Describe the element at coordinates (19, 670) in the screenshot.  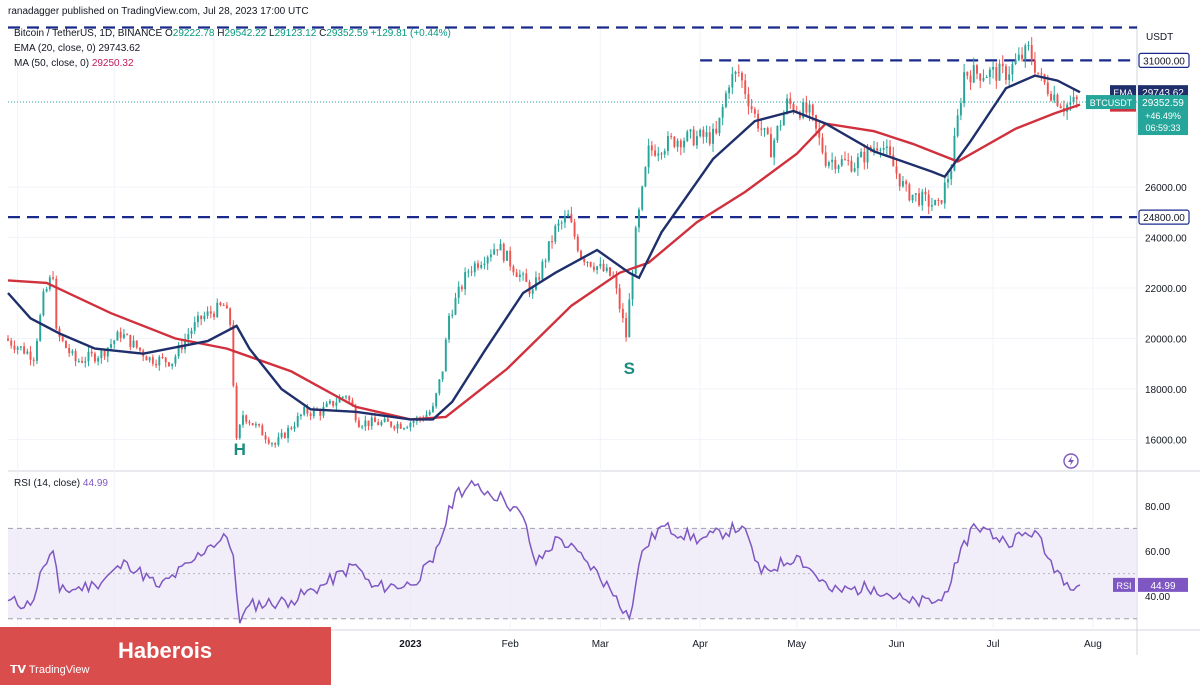
I see `tradingview-logo-icon: 𝗧𝗩` at that location.